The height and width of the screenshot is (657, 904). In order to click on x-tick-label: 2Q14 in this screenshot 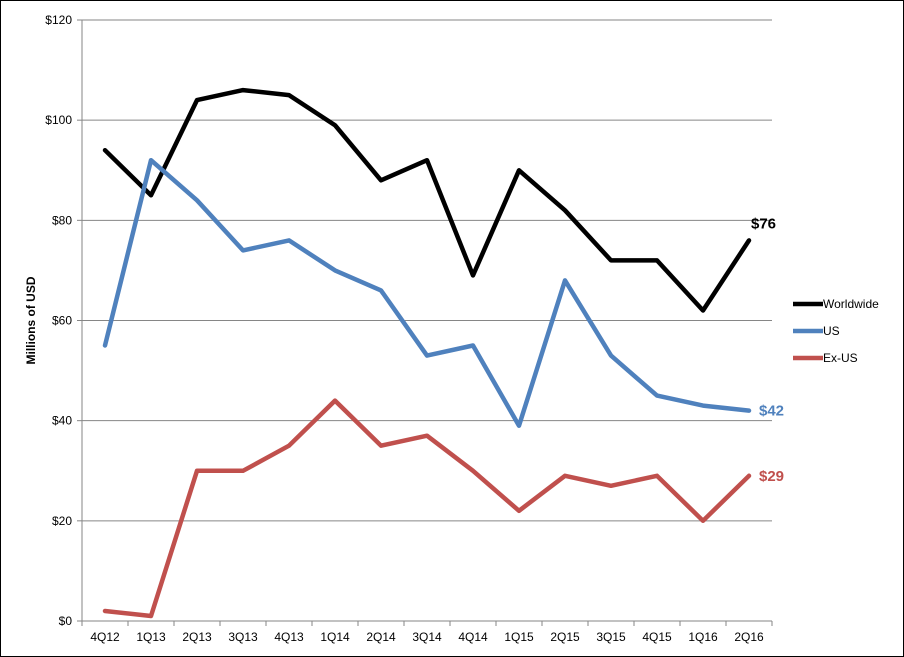, I will do `click(381, 637)`.